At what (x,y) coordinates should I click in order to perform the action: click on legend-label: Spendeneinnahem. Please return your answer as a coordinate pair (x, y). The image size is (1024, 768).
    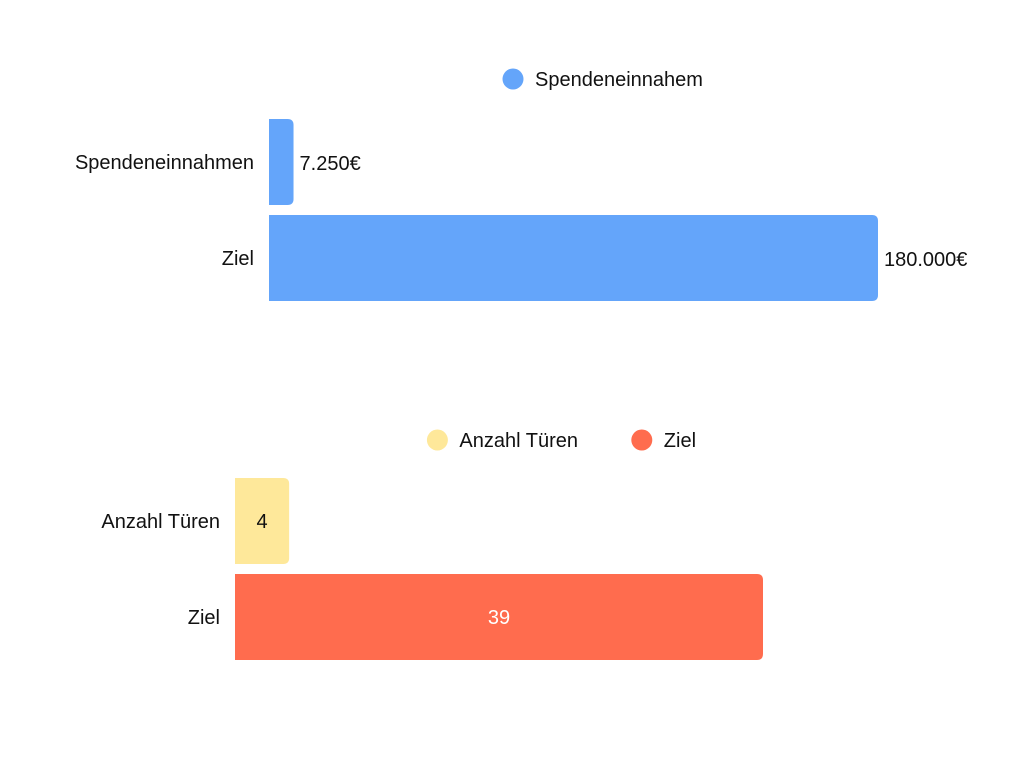
    Looking at the image, I should click on (619, 80).